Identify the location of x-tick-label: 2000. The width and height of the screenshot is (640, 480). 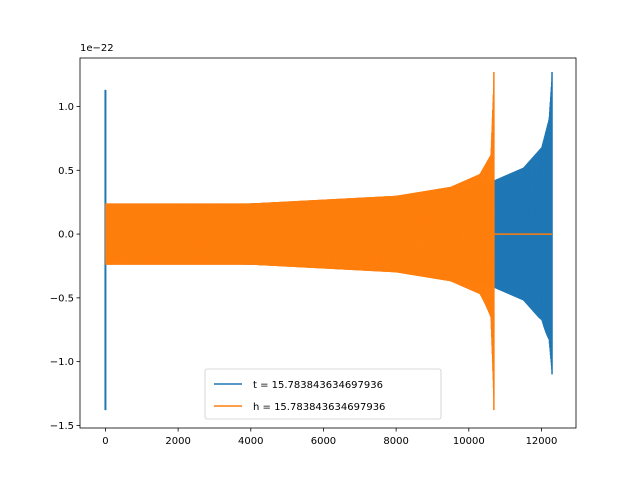
(177, 441).